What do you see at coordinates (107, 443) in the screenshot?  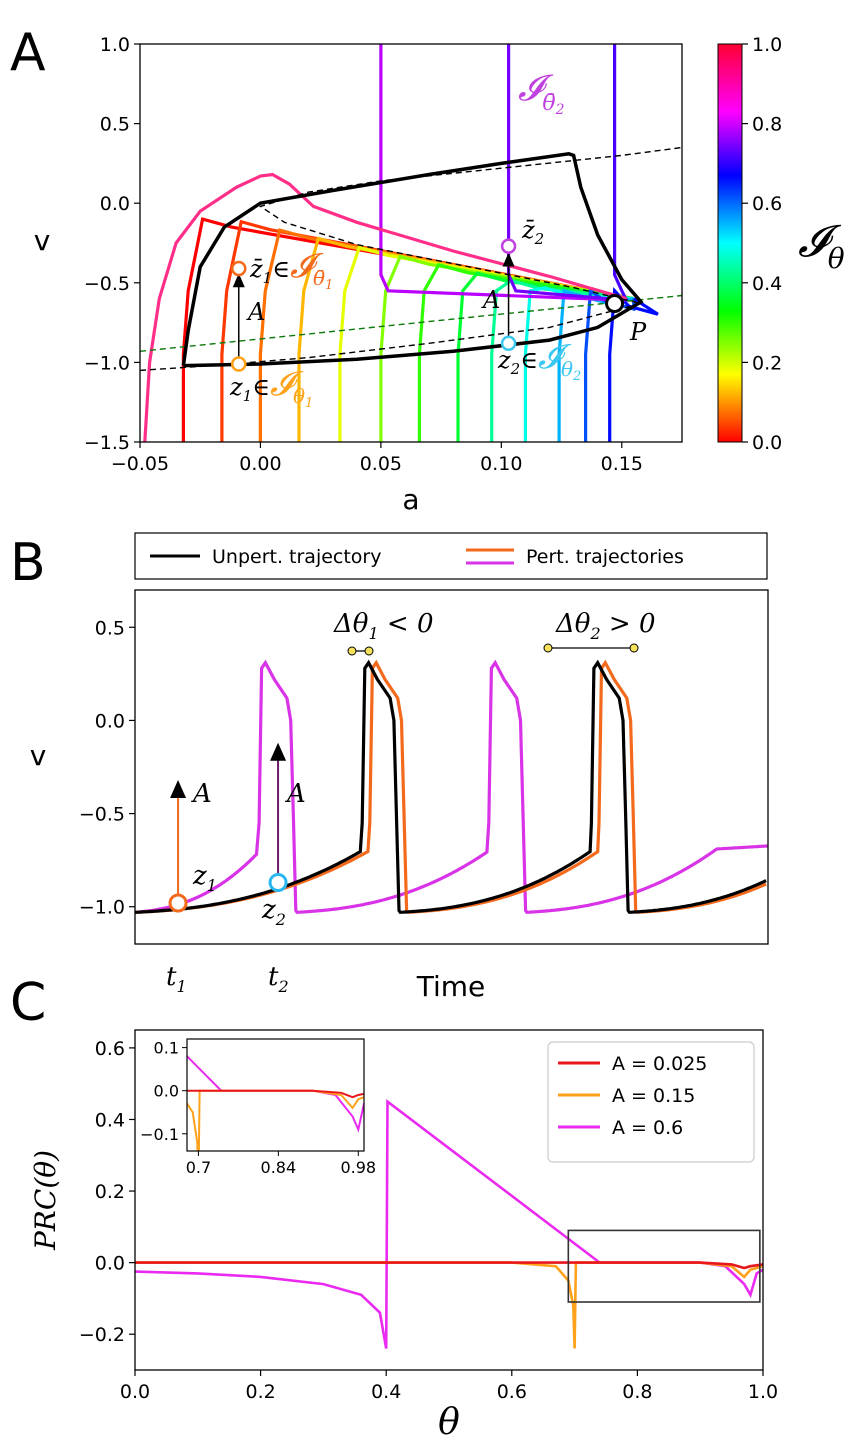 I see `a-ytick-label-5: −1.5` at bounding box center [107, 443].